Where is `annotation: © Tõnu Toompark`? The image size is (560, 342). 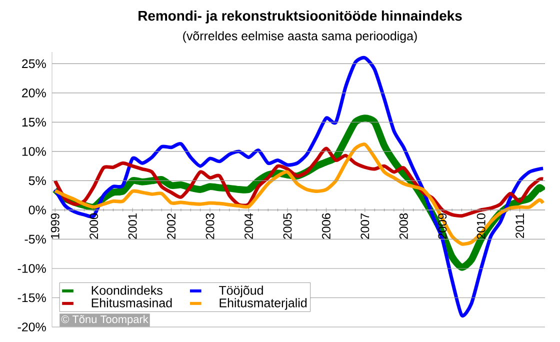 annotation: © Tõnu Toompark is located at coordinates (104, 320).